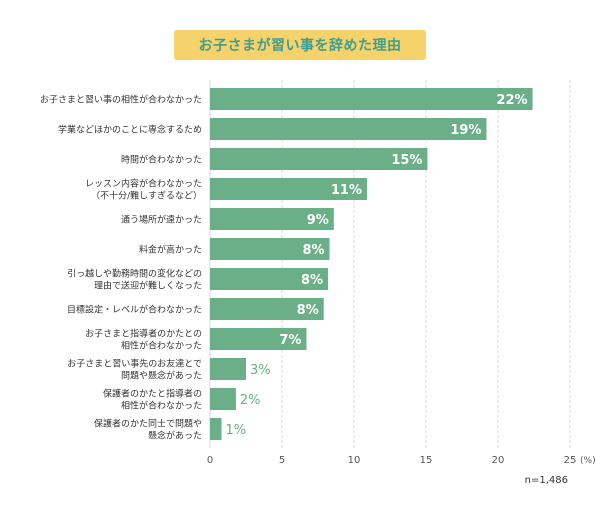  I want to click on category-label-9-line-1: お子さまと指導者のかたとの, so click(143, 334).